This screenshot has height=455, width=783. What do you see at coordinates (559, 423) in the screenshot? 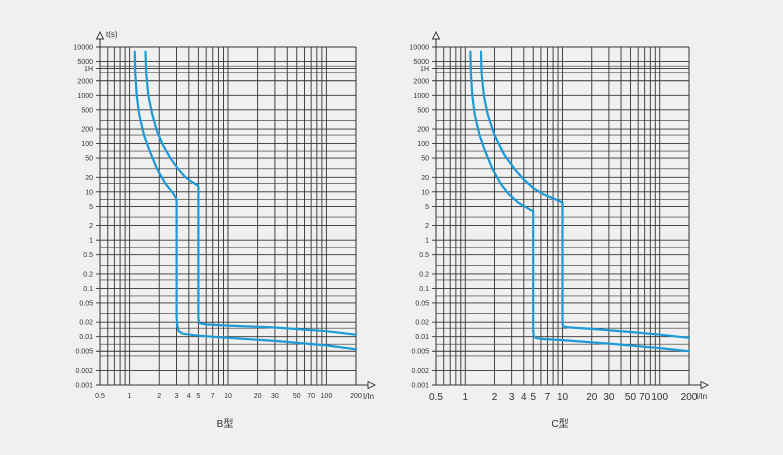
I see `chart-title: C型` at bounding box center [559, 423].